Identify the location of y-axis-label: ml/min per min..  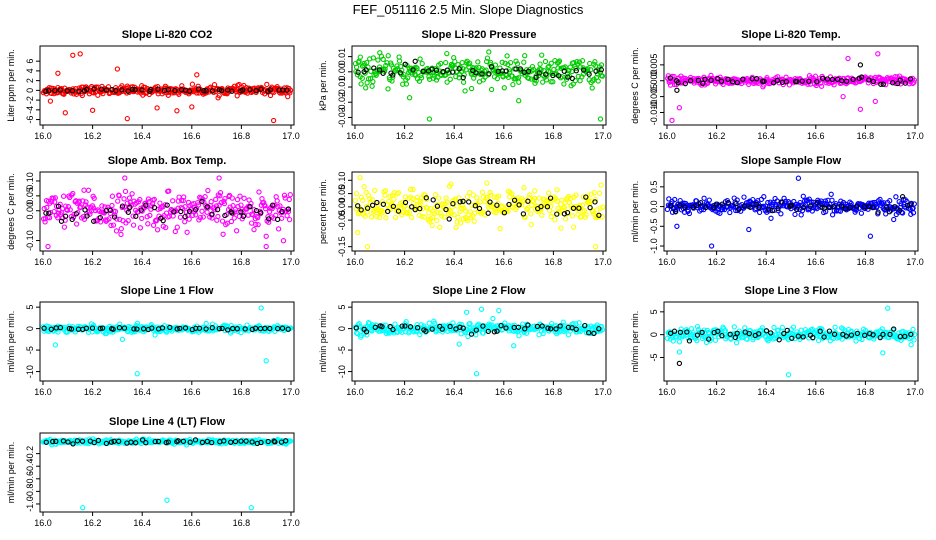
(323, 342).